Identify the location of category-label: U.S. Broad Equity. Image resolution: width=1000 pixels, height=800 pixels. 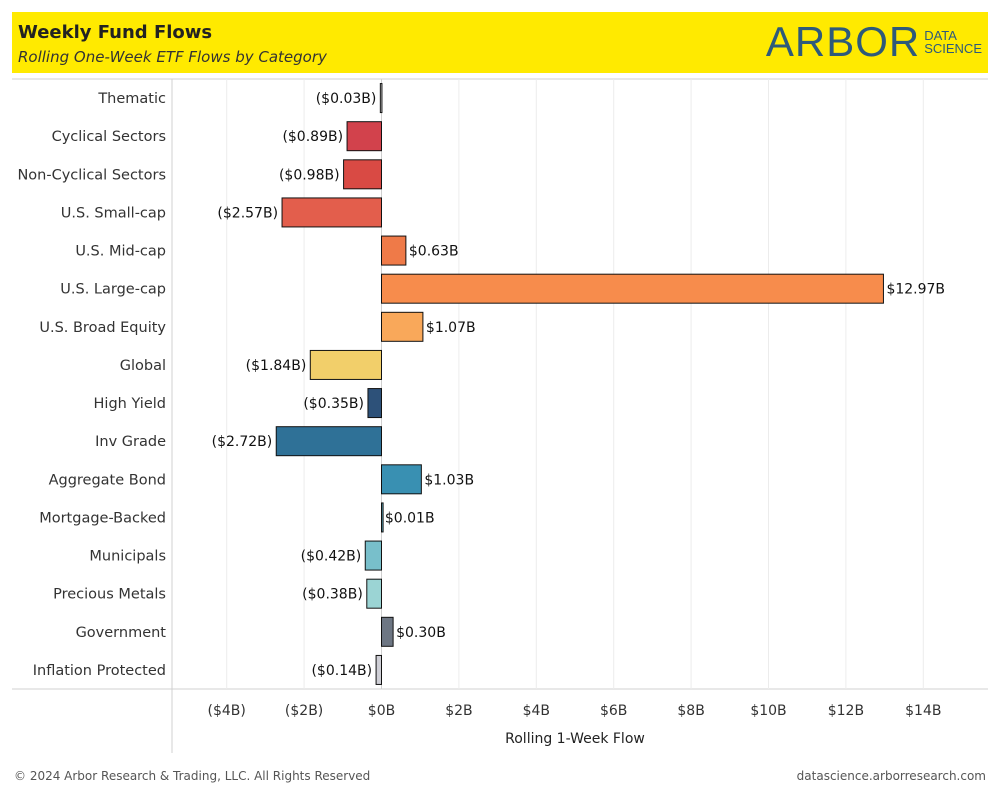
(102, 328).